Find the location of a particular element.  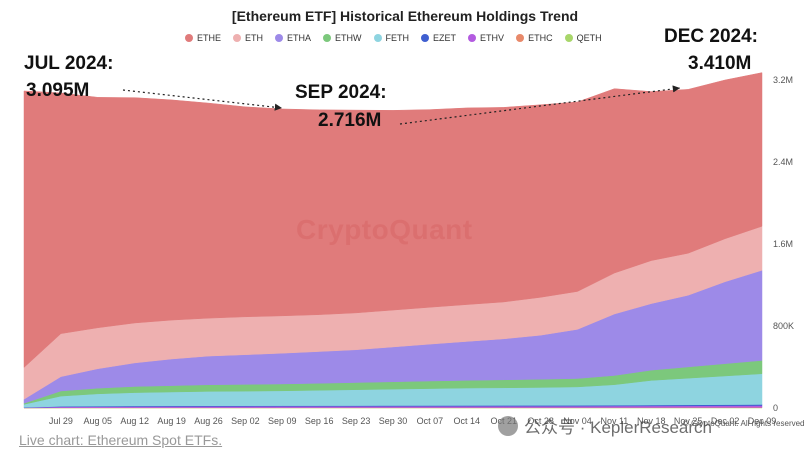

sep-callout-label: SEP 2024: is located at coordinates (341, 92).